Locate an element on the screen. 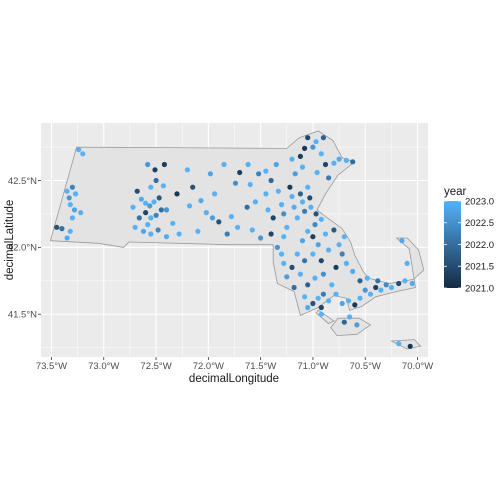 This screenshot has width=504, height=504. legend-breaks: 2023.0 2022.5 2022.0 2021.5 2021.0 is located at coordinates (469, 245).